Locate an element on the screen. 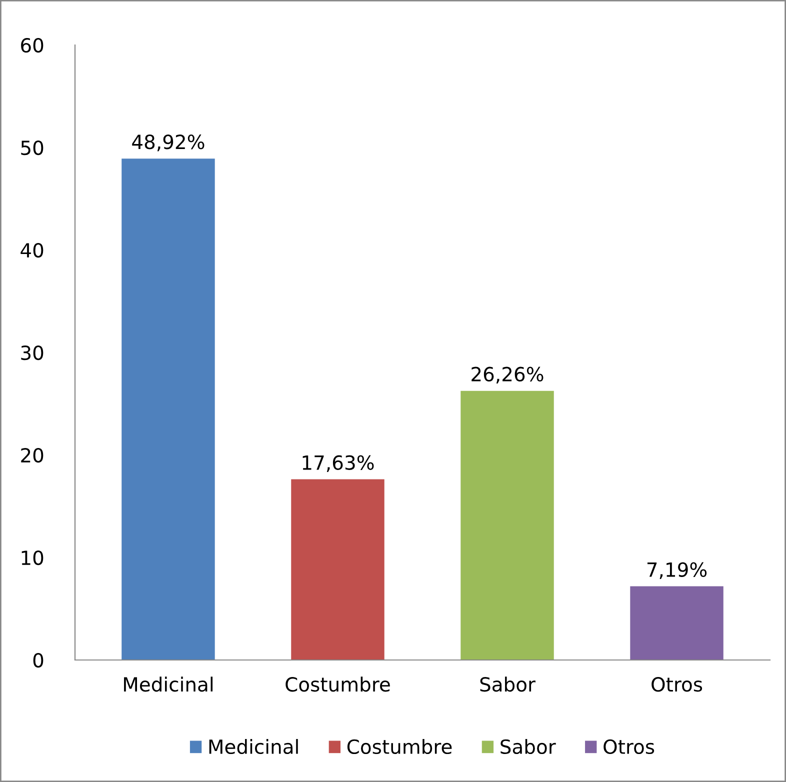 Image resolution: width=786 pixels, height=782 pixels. x-tick-label: Costumbre is located at coordinates (338, 684).